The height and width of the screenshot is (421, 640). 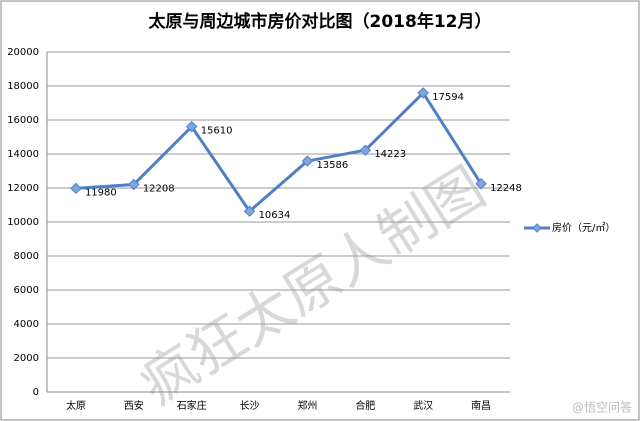 What do you see at coordinates (537, 228) in the screenshot?
I see `legend-marker` at bounding box center [537, 228].